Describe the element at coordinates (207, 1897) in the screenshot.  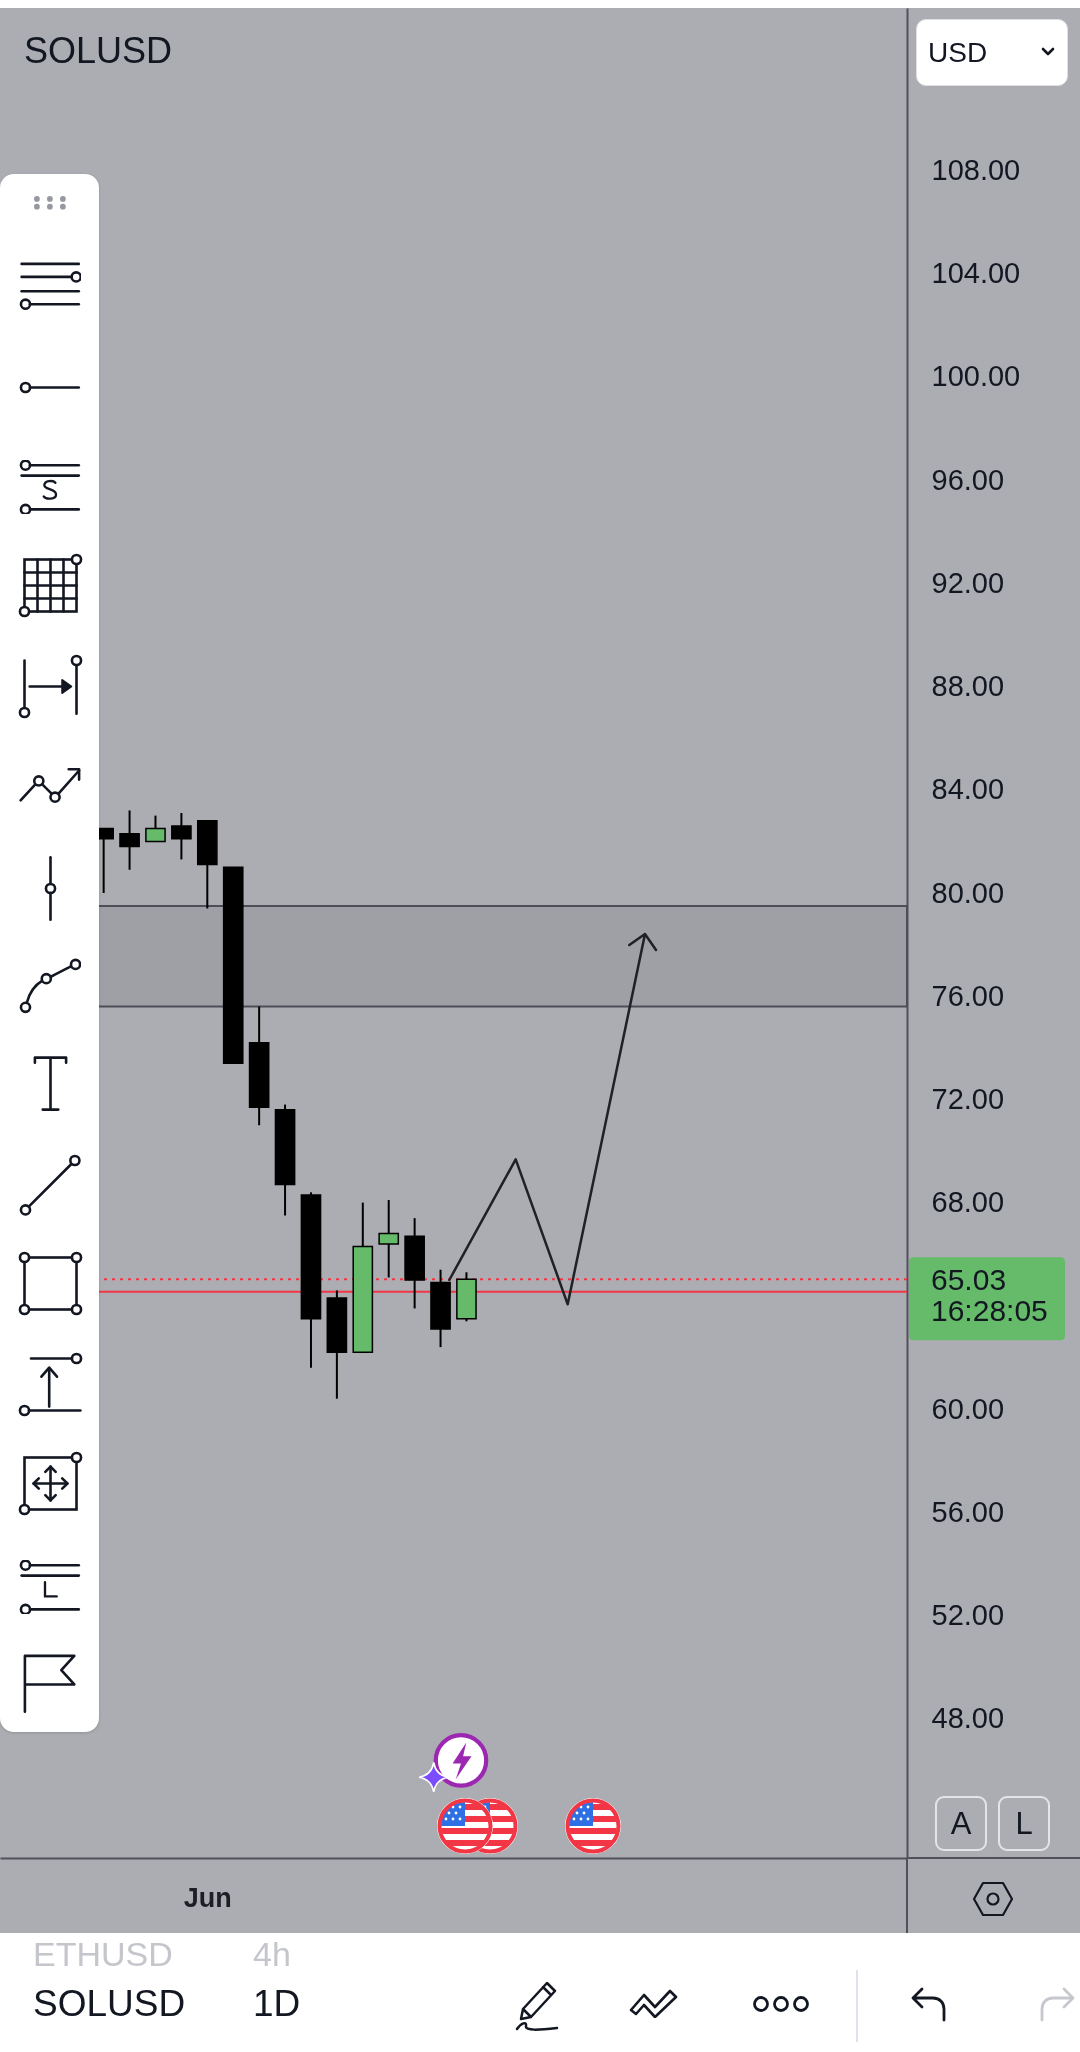
I see `x-tick-label: Jun` at that location.